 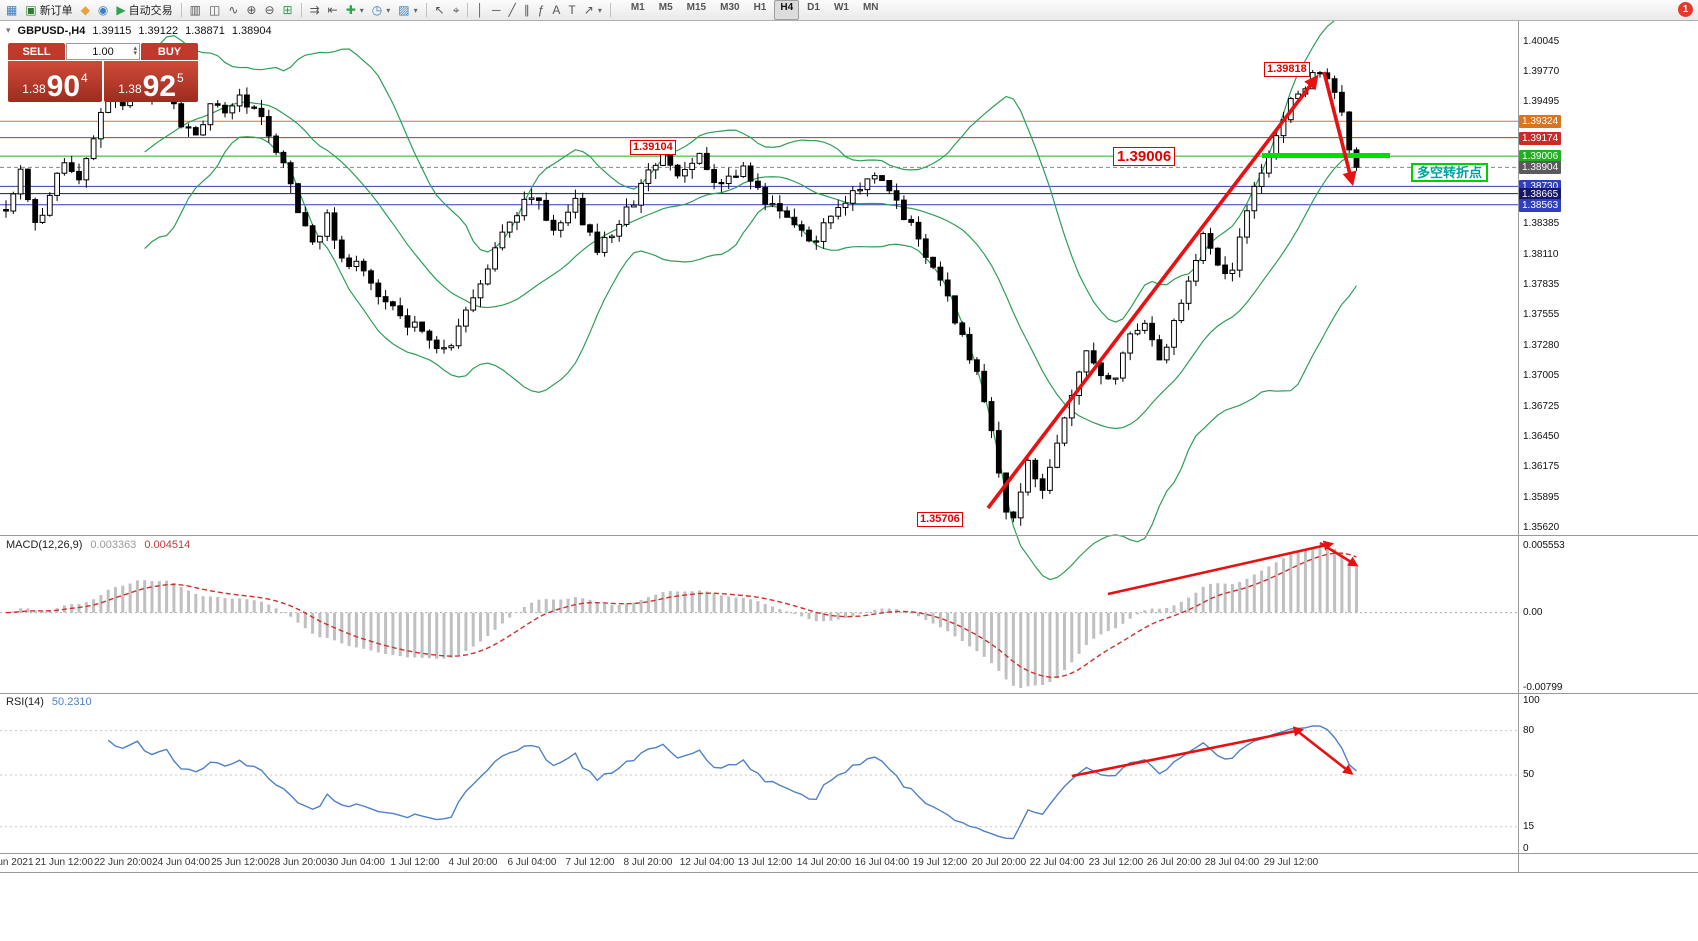 I want to click on toolbar-cursor-button: ↖, so click(x=440, y=10).